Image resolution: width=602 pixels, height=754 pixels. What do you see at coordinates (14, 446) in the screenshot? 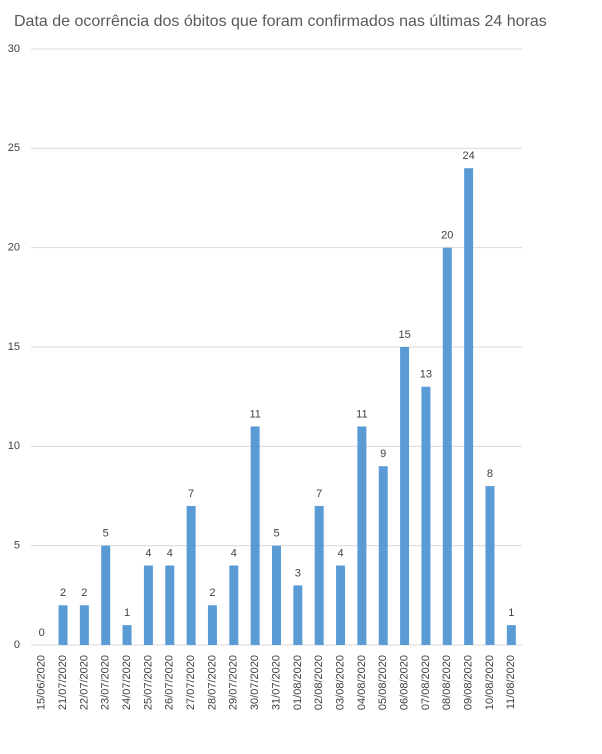
I see `y-tick-label: 10` at bounding box center [14, 446].